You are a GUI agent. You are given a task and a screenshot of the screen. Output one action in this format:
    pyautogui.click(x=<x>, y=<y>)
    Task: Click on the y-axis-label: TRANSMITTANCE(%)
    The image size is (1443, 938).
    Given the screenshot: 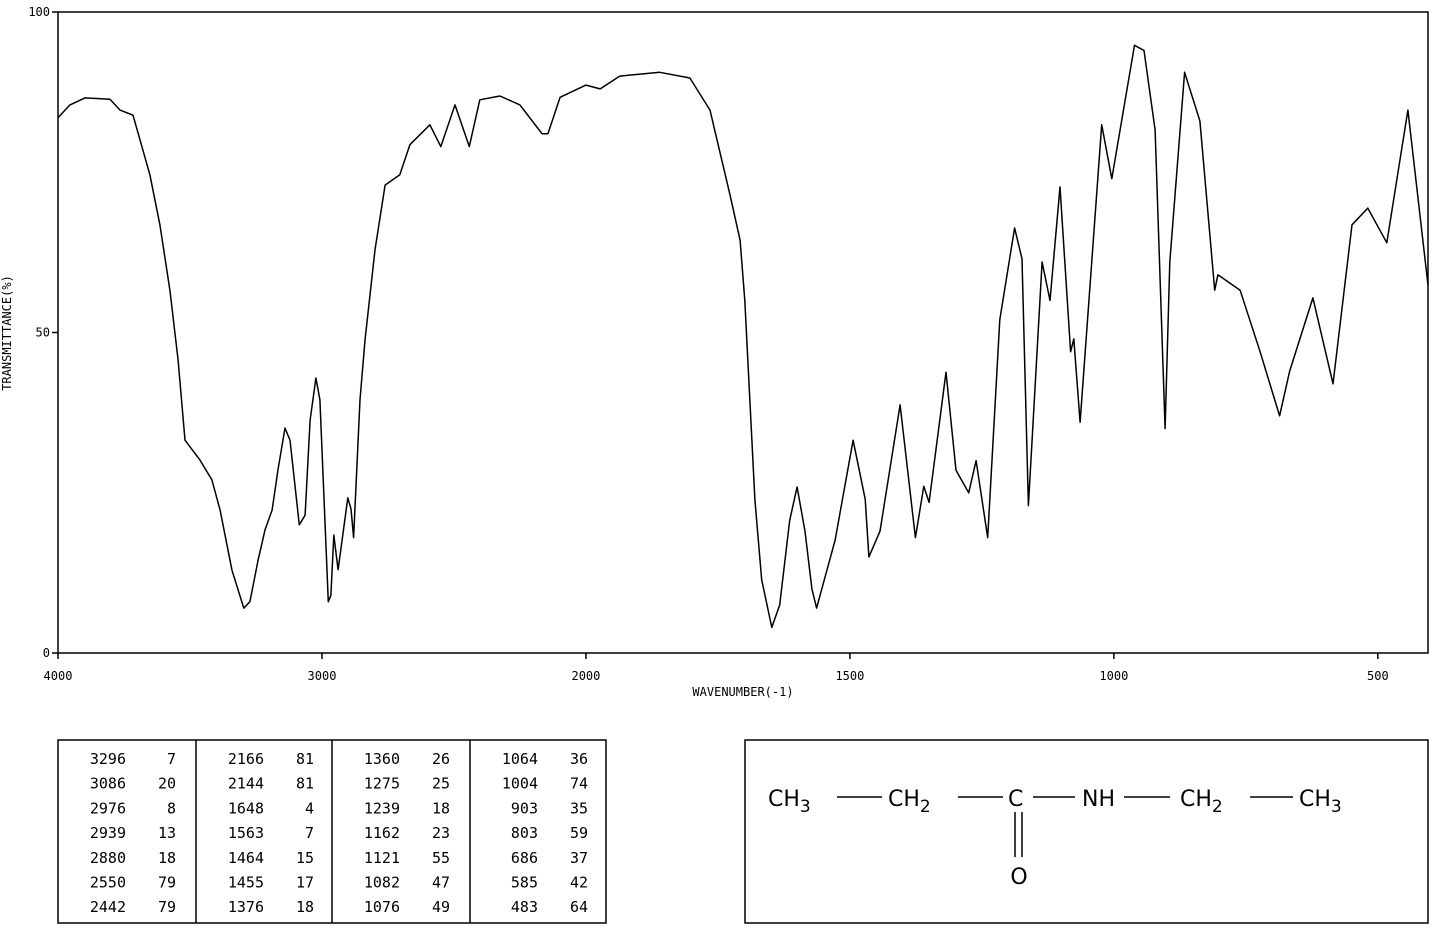 What is the action you would take?
    pyautogui.click(x=7, y=333)
    